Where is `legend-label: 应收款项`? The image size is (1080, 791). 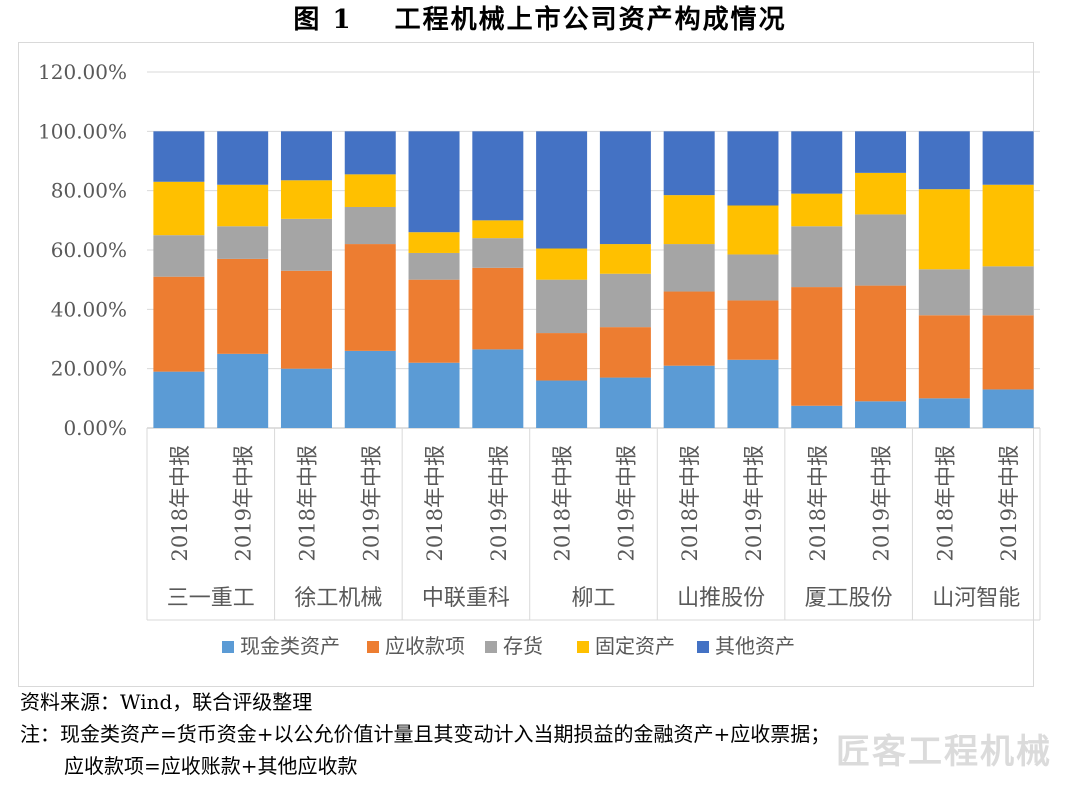 legend-label: 应收款项 is located at coordinates (425, 646).